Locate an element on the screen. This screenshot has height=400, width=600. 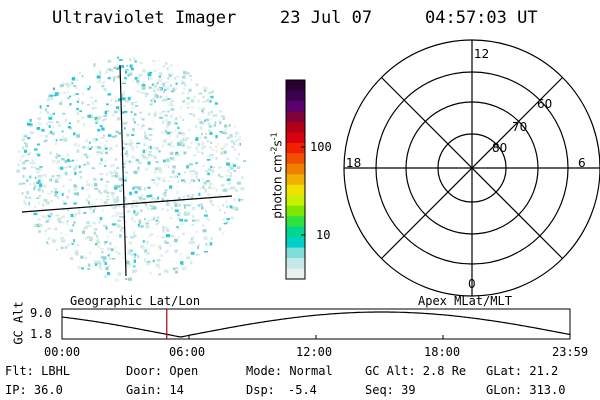
polar-label-12: 12 is located at coordinates (482, 54).